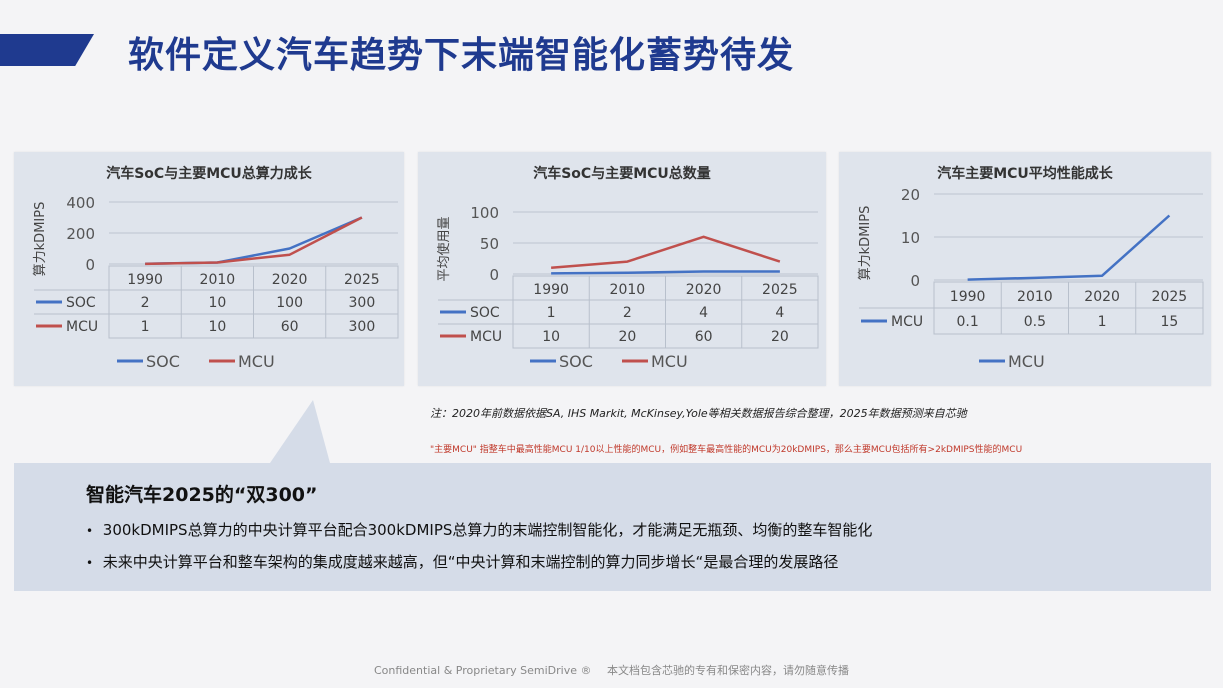 The width and height of the screenshot is (1223, 688). Describe the element at coordinates (483, 670) in the screenshot. I see `footer-confidential: Confidential & Proprietary SemiDrive ®` at that location.